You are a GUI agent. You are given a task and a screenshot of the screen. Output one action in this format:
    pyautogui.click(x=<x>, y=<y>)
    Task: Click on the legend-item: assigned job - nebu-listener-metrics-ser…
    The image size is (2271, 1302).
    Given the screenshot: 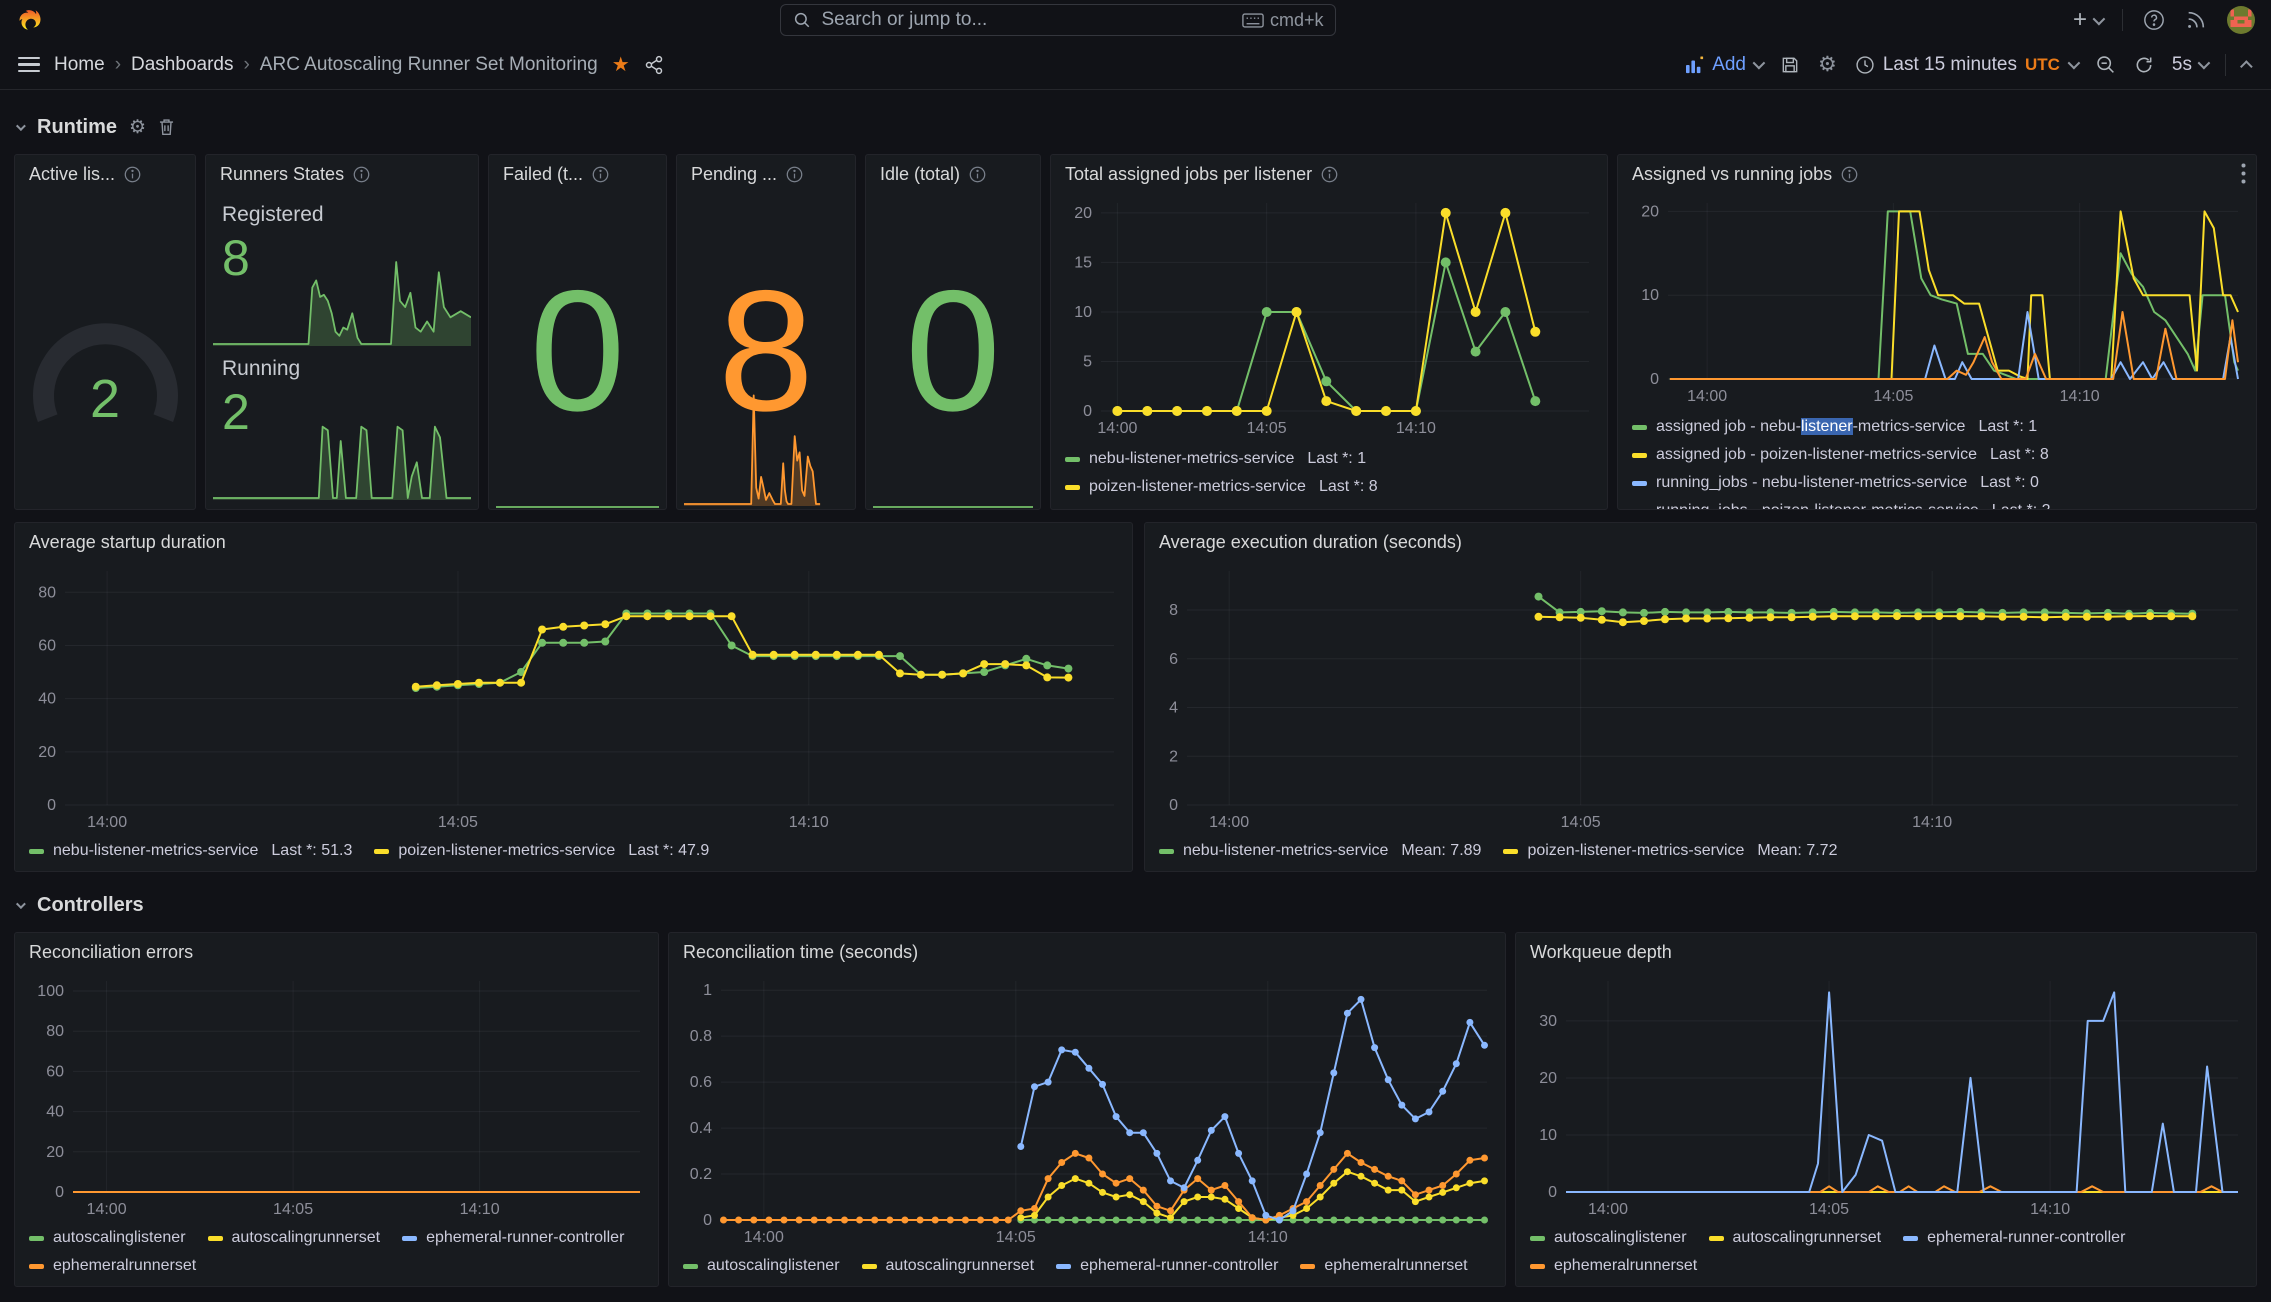 What is the action you would take?
    pyautogui.click(x=1937, y=427)
    